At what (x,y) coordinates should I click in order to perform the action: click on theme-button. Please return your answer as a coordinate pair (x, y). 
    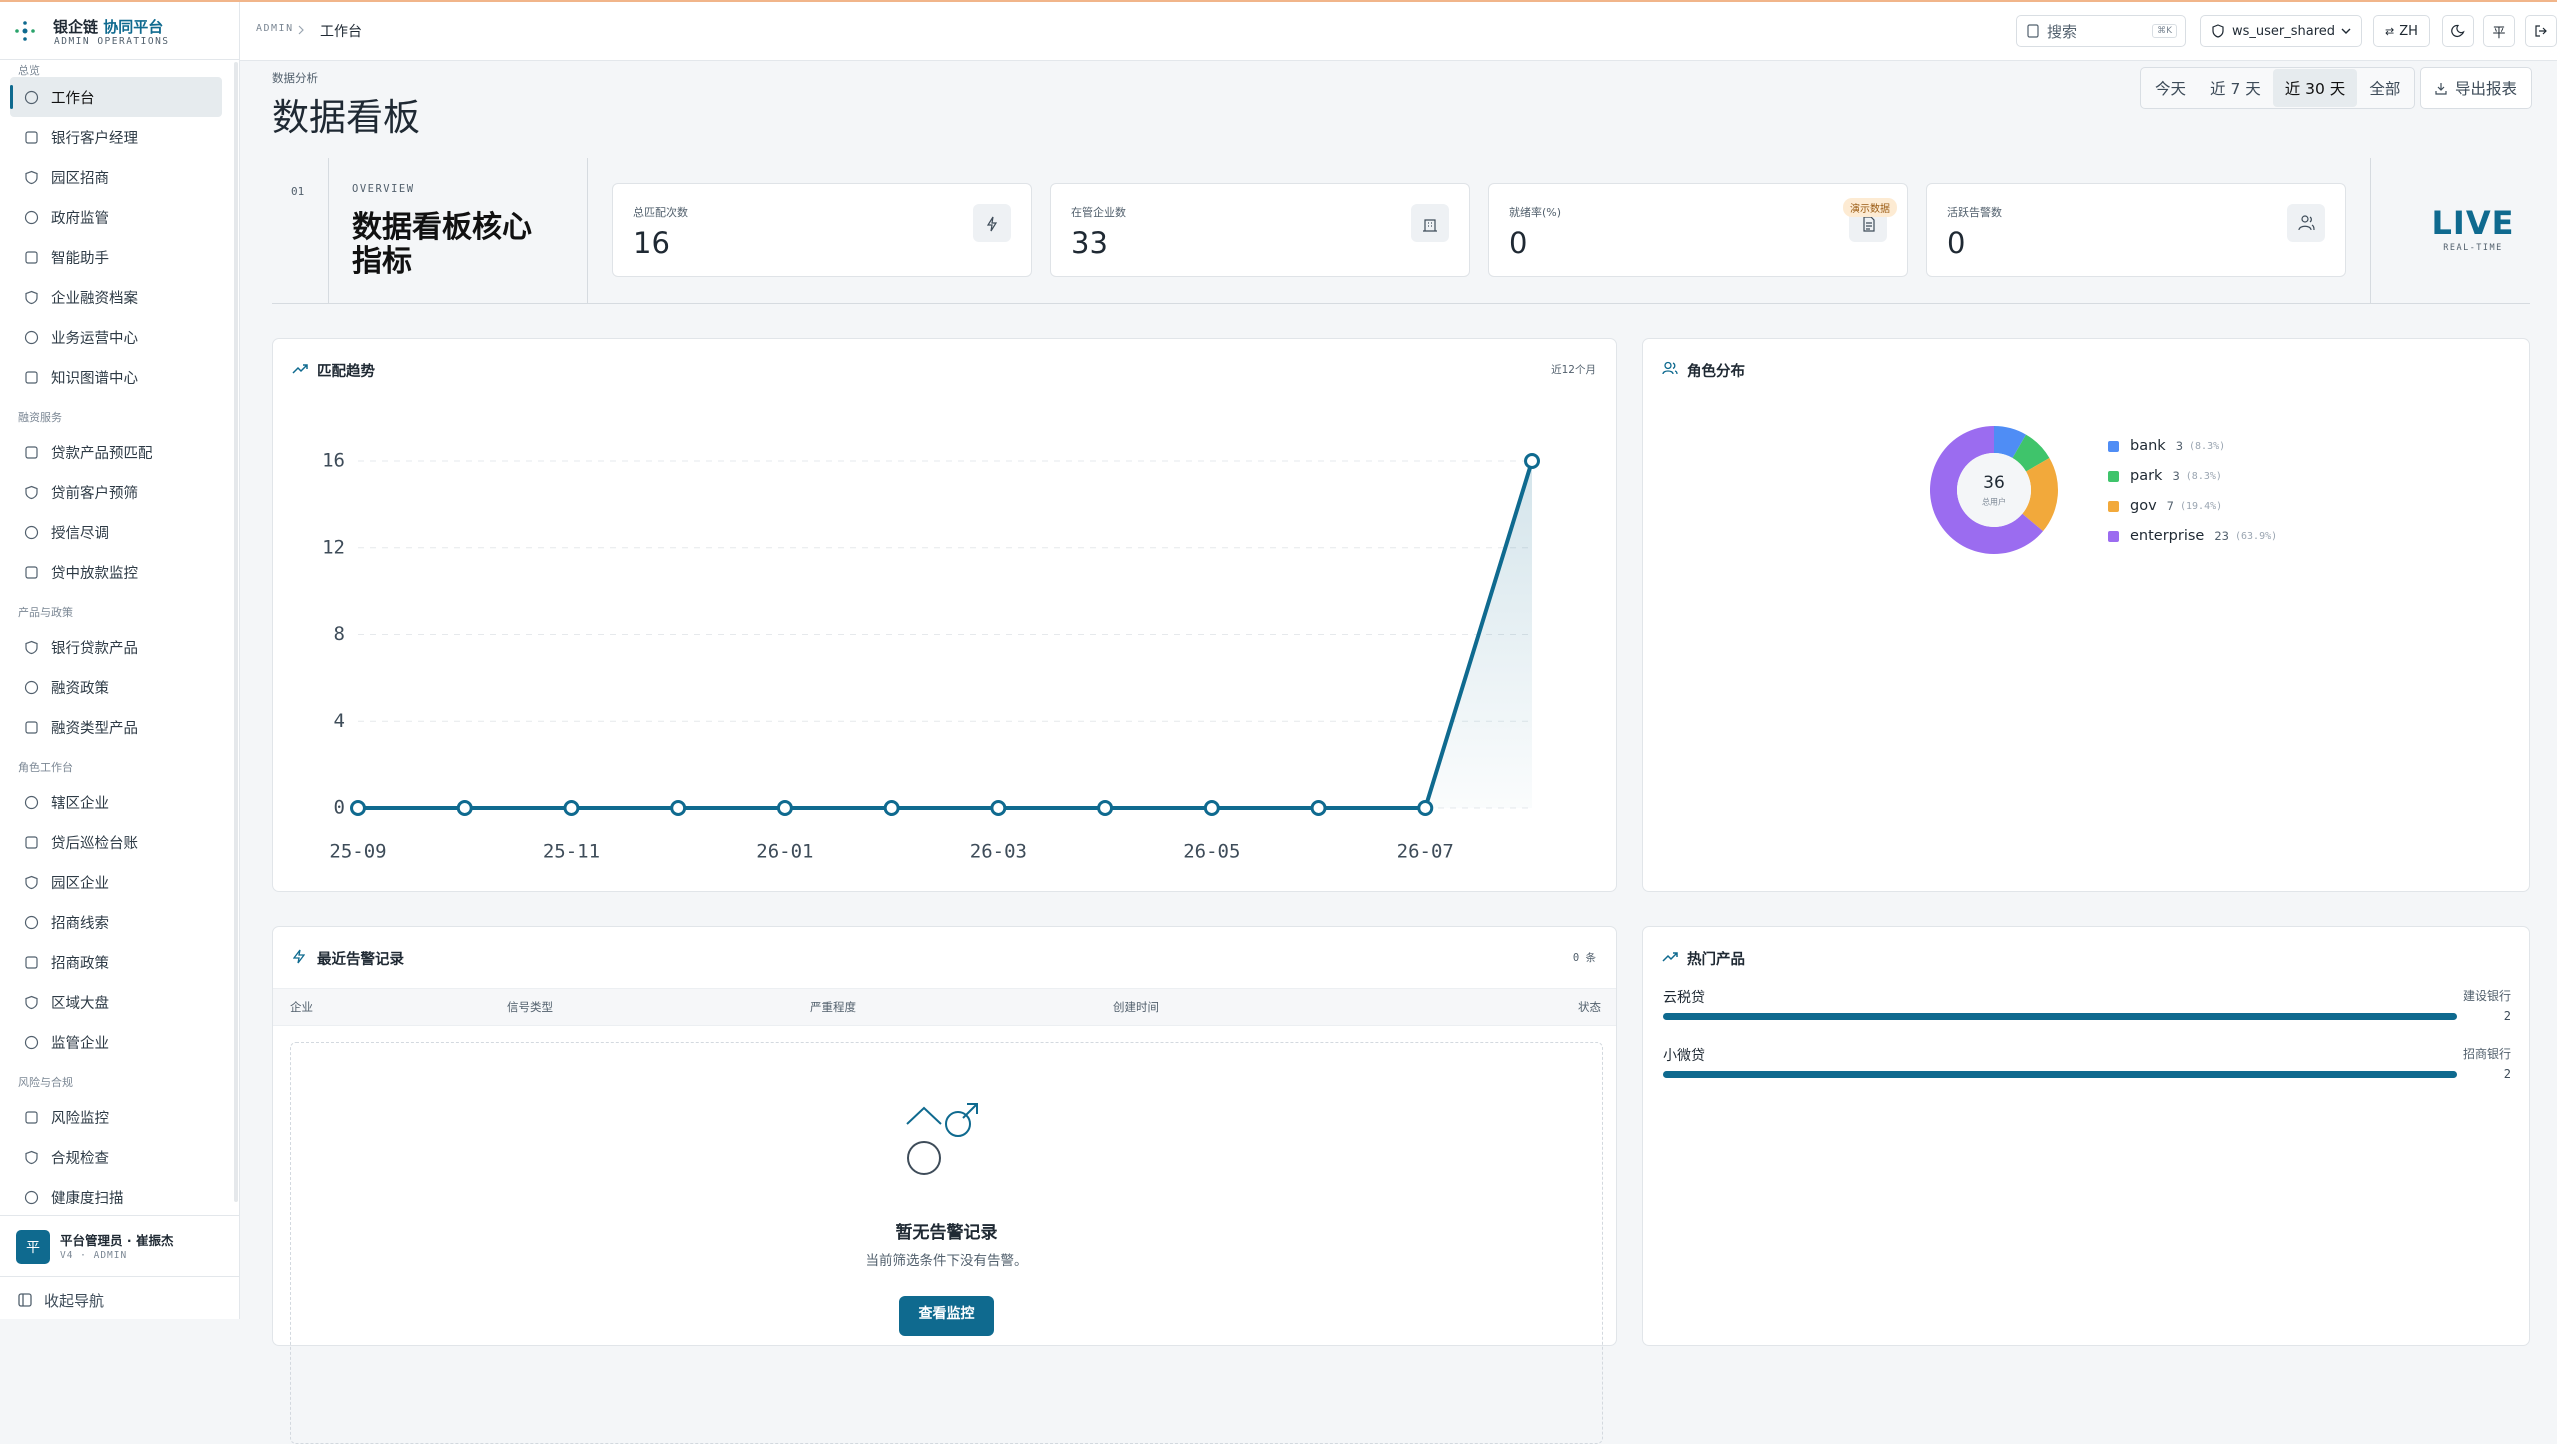
    Looking at the image, I should click on (2458, 31).